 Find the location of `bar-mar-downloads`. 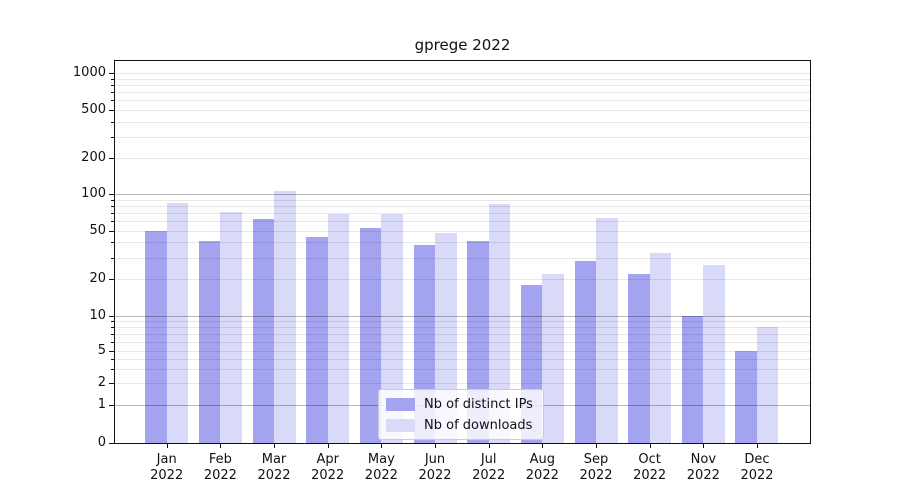

bar-mar-downloads is located at coordinates (285, 317).